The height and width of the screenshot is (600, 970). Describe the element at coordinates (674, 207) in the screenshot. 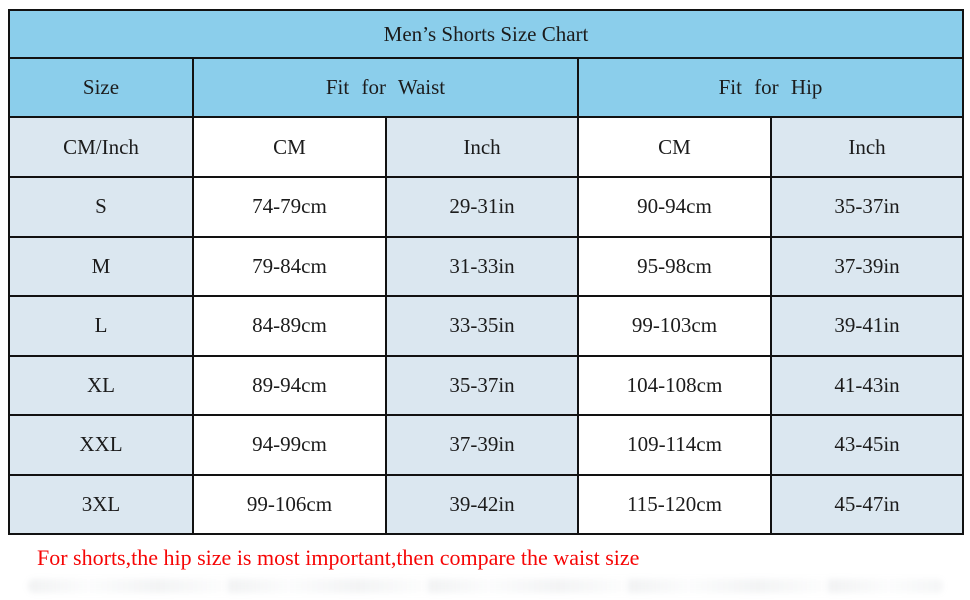

I see `hip-cm-cell: 90-94cm` at that location.